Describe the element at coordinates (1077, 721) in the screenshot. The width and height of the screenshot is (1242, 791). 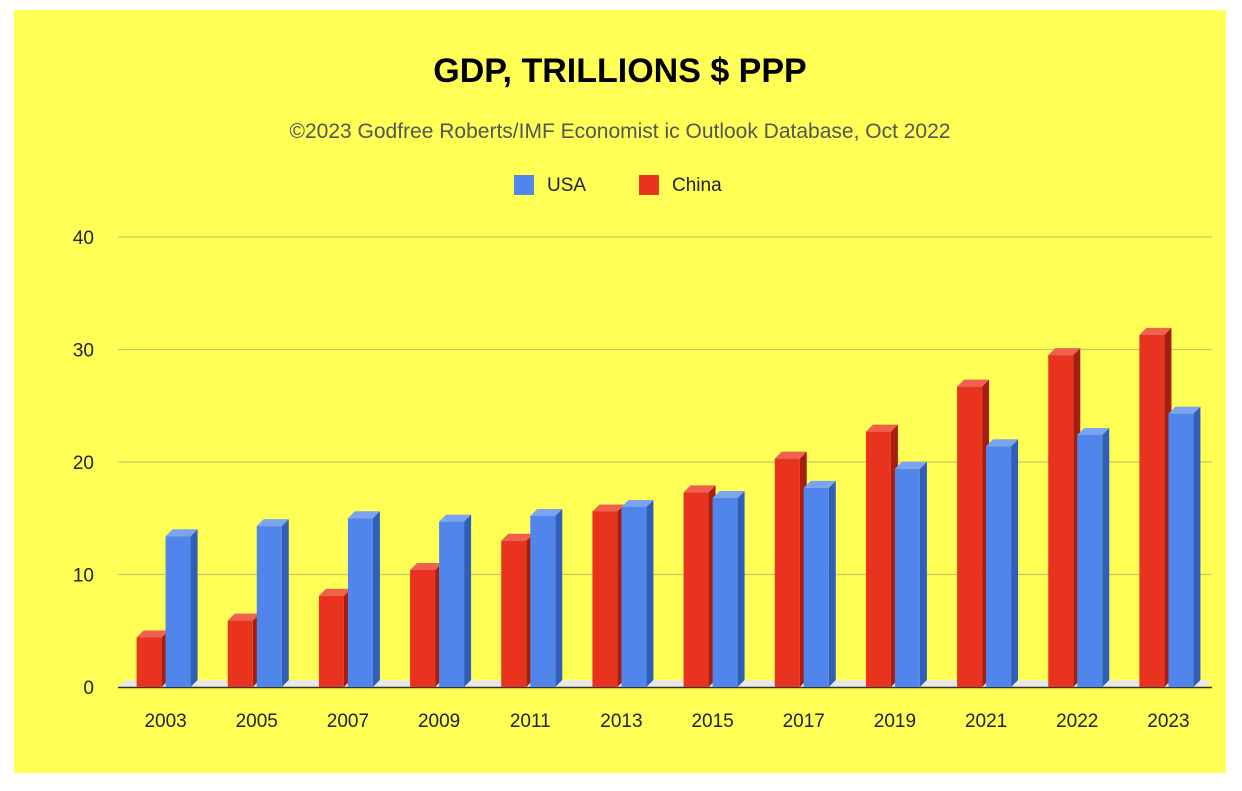
I see `x-tick-label: 2022` at that location.